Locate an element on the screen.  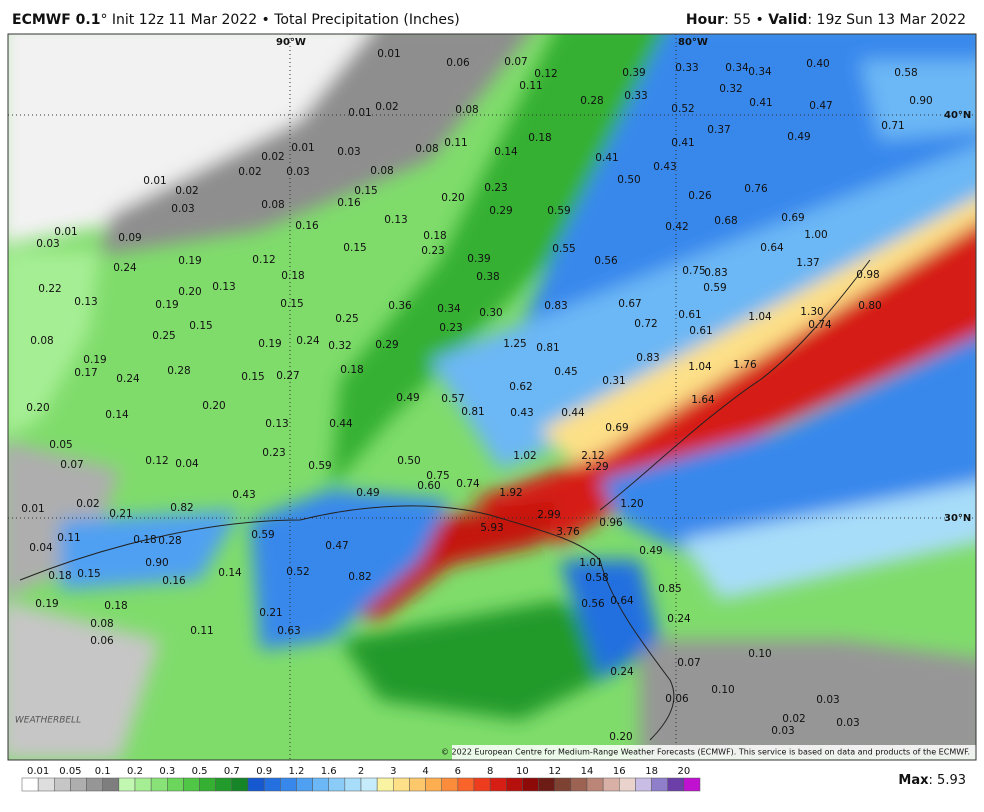
value-label: 0.10 is located at coordinates (722, 690).